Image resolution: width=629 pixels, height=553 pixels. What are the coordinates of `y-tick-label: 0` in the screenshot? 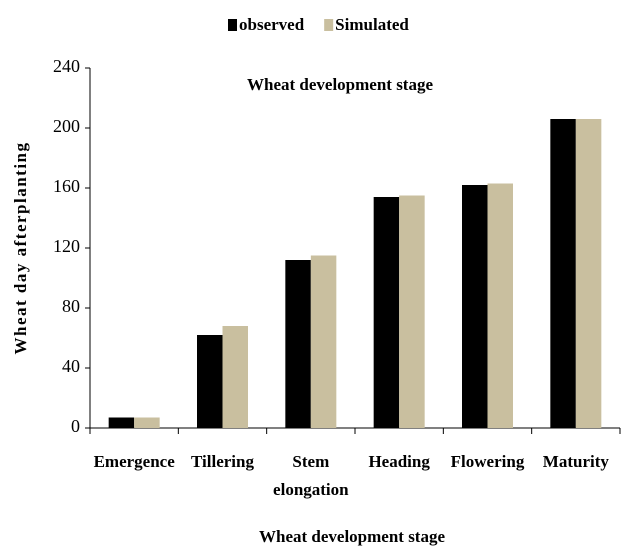 It's located at (75, 426).